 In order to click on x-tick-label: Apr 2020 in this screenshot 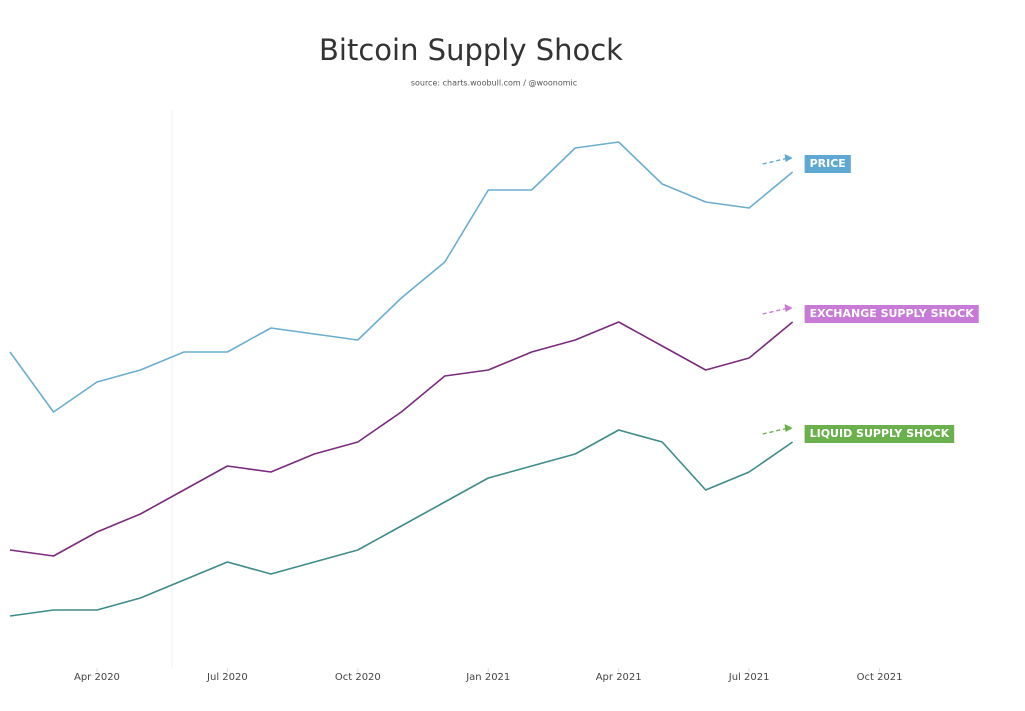, I will do `click(97, 677)`.